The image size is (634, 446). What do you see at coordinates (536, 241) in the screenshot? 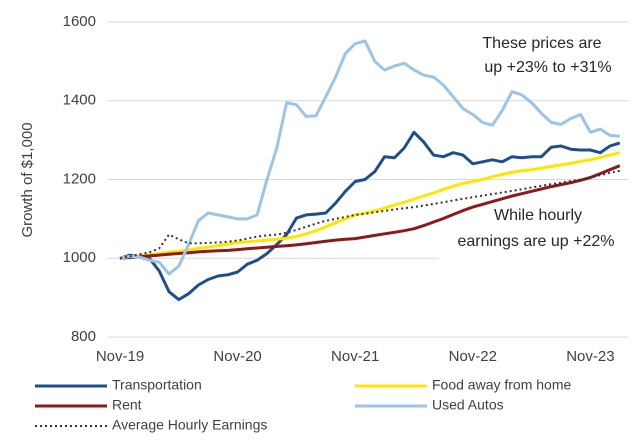
I see `annotation: earnings are up +22%` at bounding box center [536, 241].